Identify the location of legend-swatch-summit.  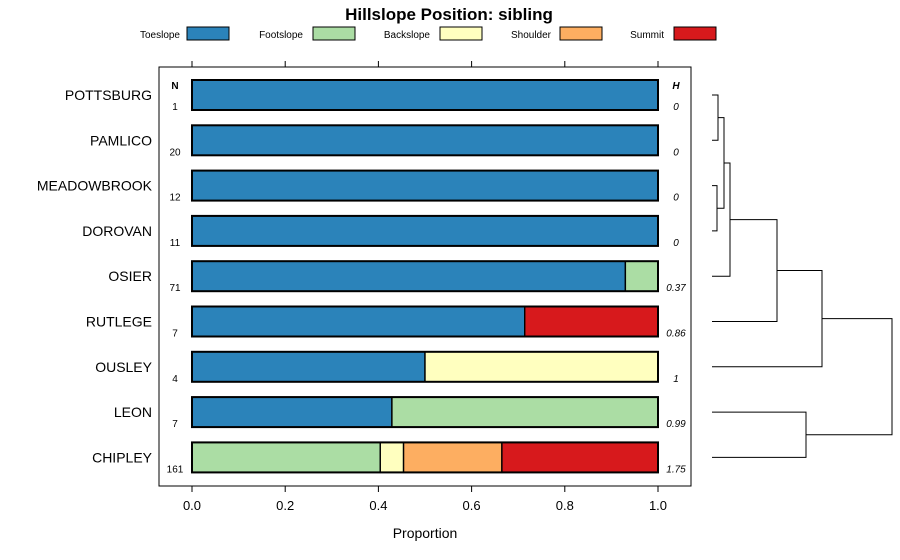
(695, 33).